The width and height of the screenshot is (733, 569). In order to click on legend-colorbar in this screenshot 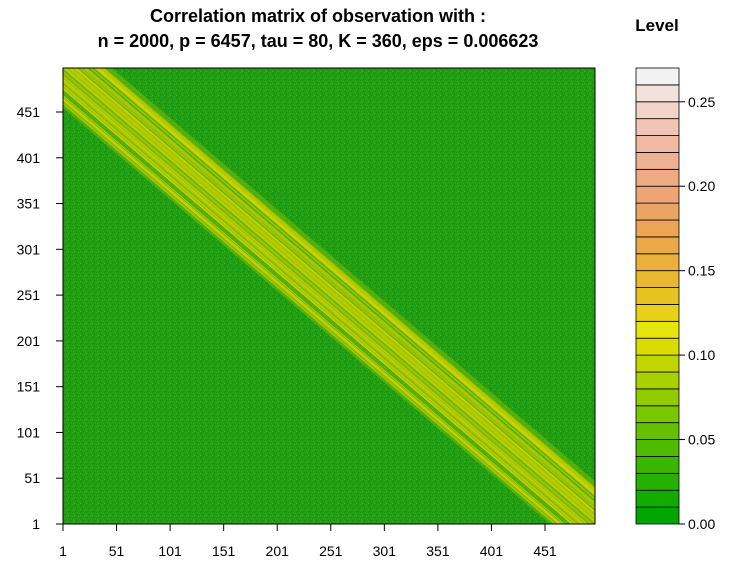, I will do `click(657, 296)`.